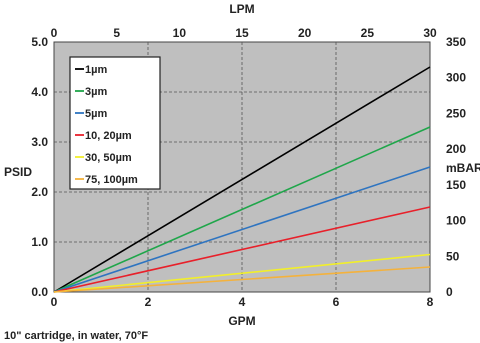 The height and width of the screenshot is (343, 480). Describe the element at coordinates (241, 9) in the screenshot. I see `x-top-axis-title: LPM` at that location.